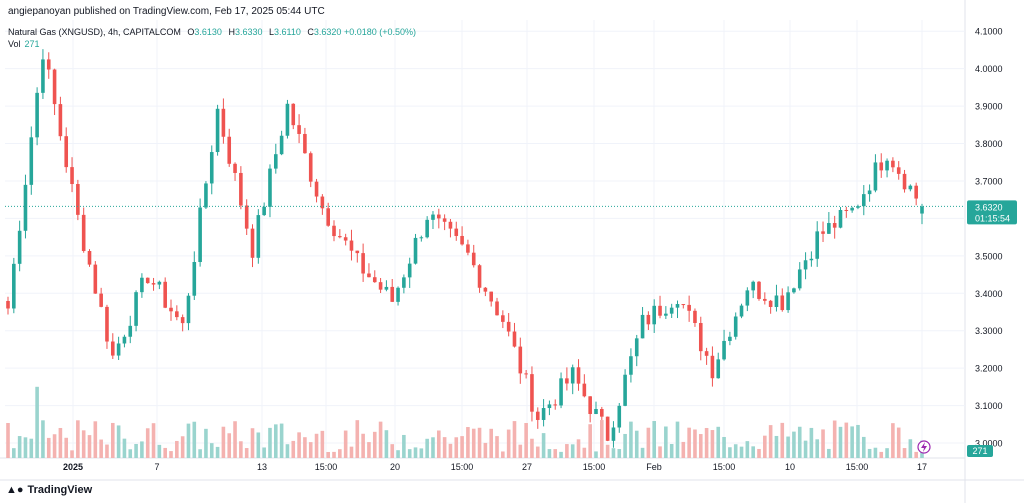 The width and height of the screenshot is (1024, 503). What do you see at coordinates (989, 294) in the screenshot?
I see `y-tick-label: 3.4000` at bounding box center [989, 294].